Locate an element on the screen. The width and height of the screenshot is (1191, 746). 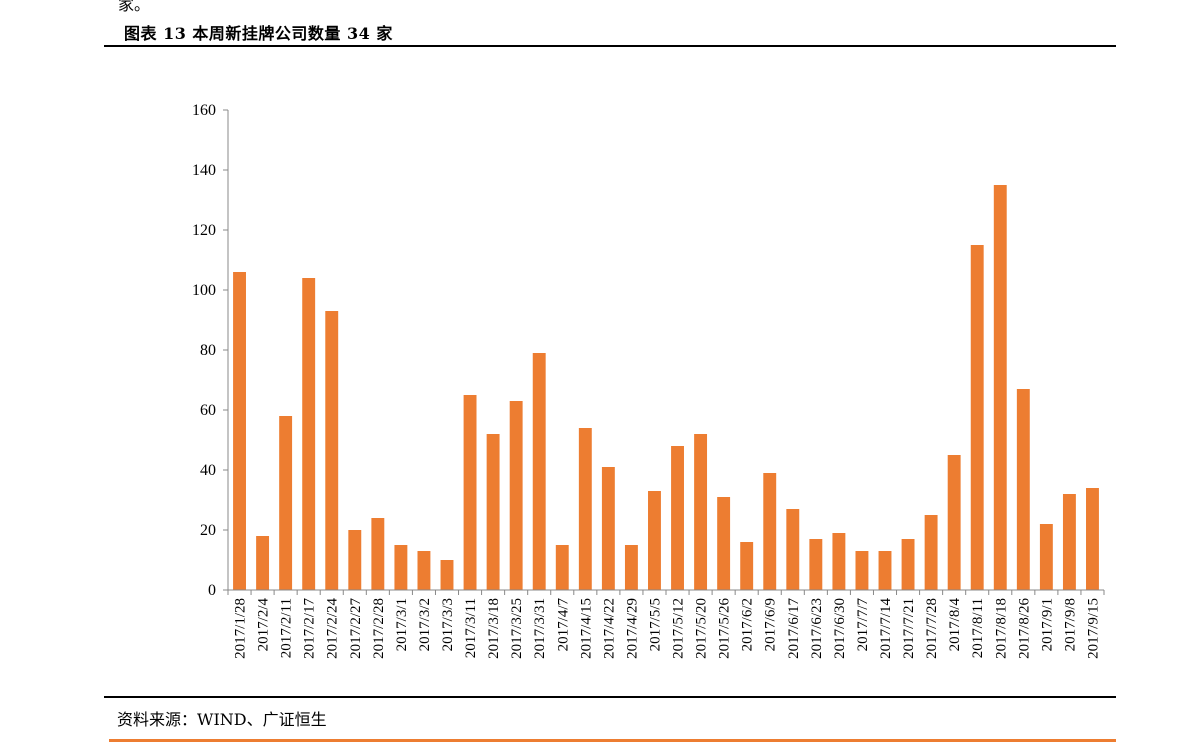
x-tick-label: 2017/5/26 is located at coordinates (725, 628).